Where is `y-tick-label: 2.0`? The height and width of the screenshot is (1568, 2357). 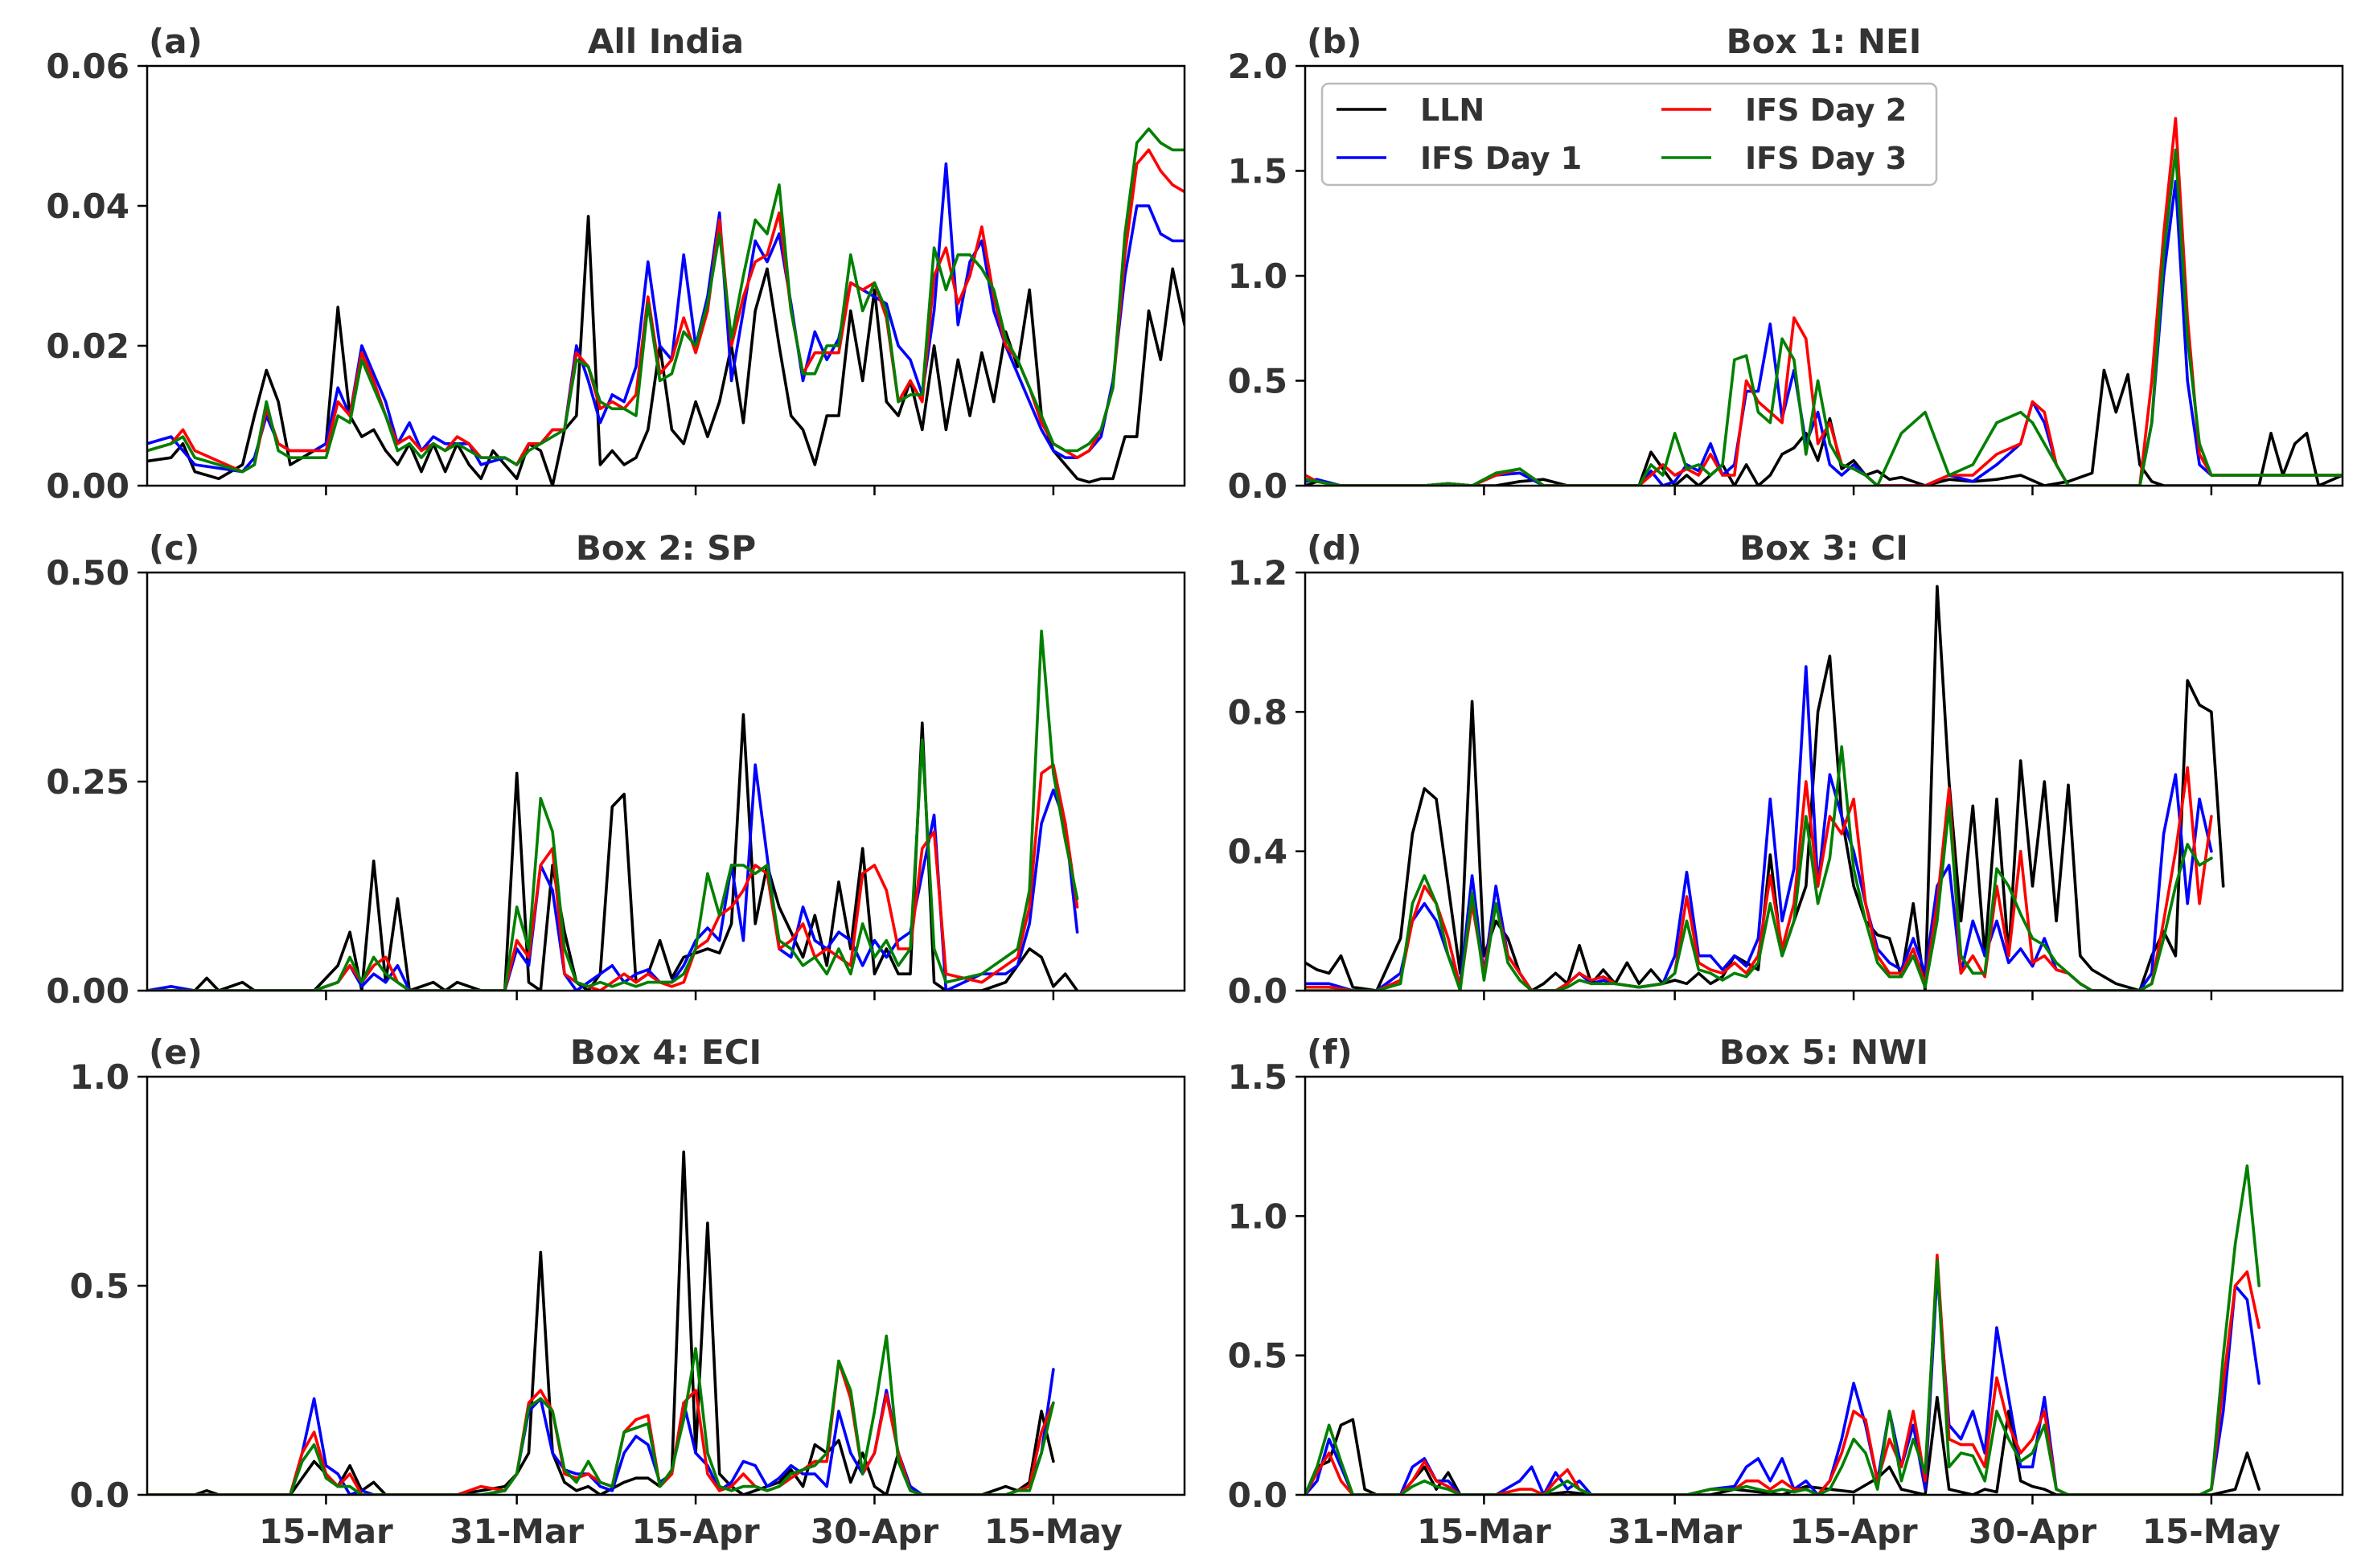 y-tick-label: 2.0 is located at coordinates (1257, 66).